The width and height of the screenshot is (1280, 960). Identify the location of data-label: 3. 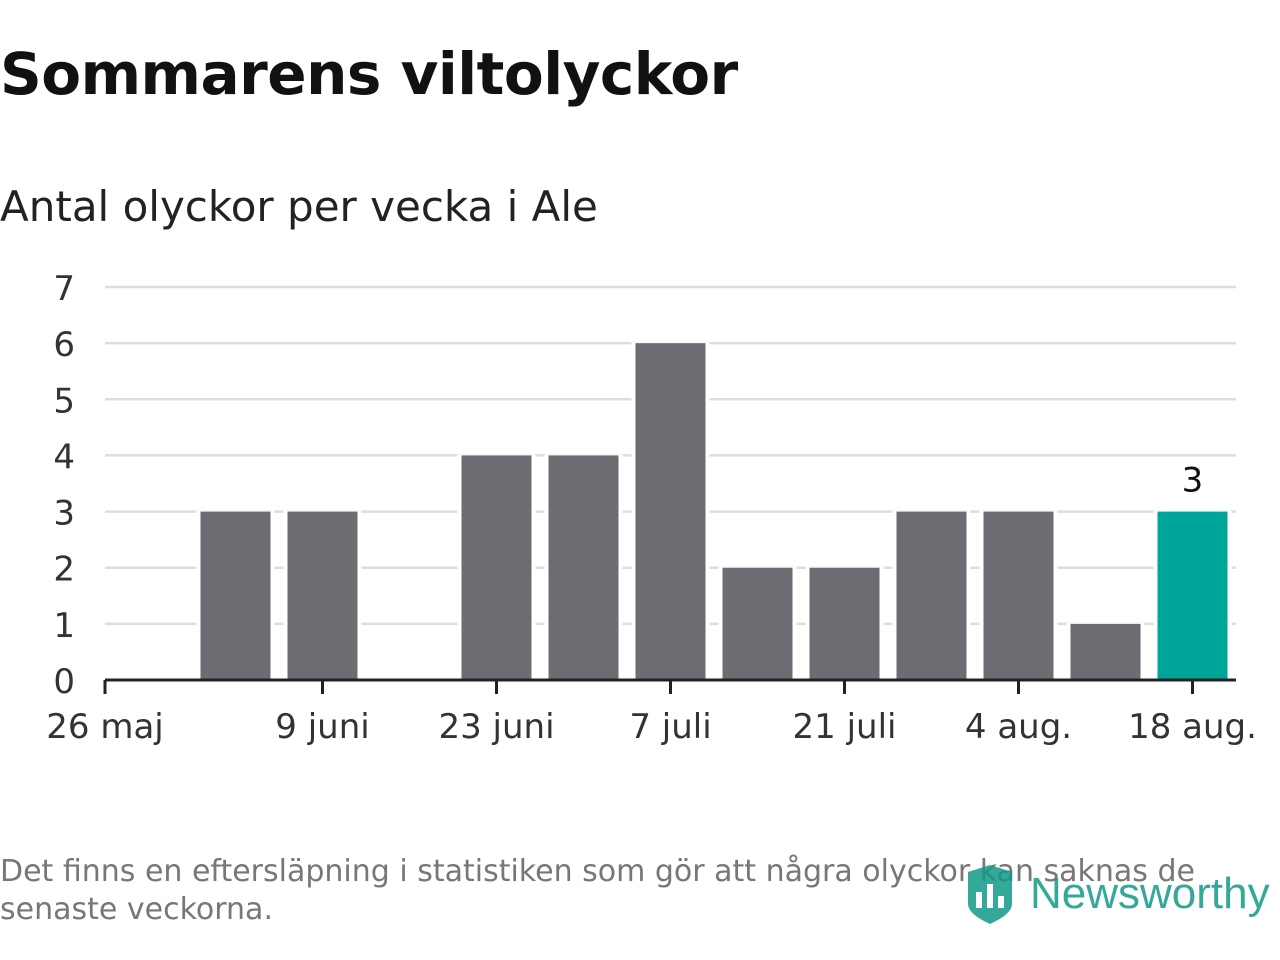
(1193, 481).